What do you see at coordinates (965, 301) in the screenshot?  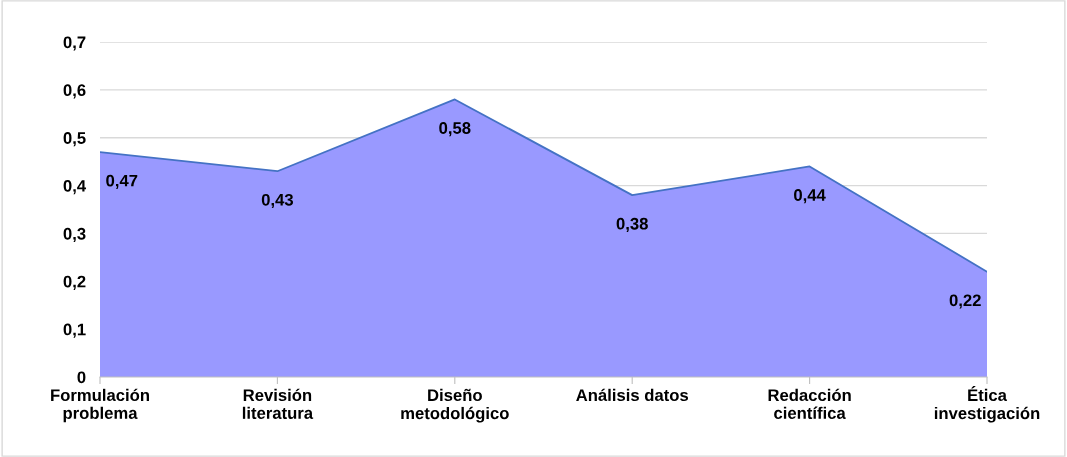 I see `data-label: 0,22` at bounding box center [965, 301].